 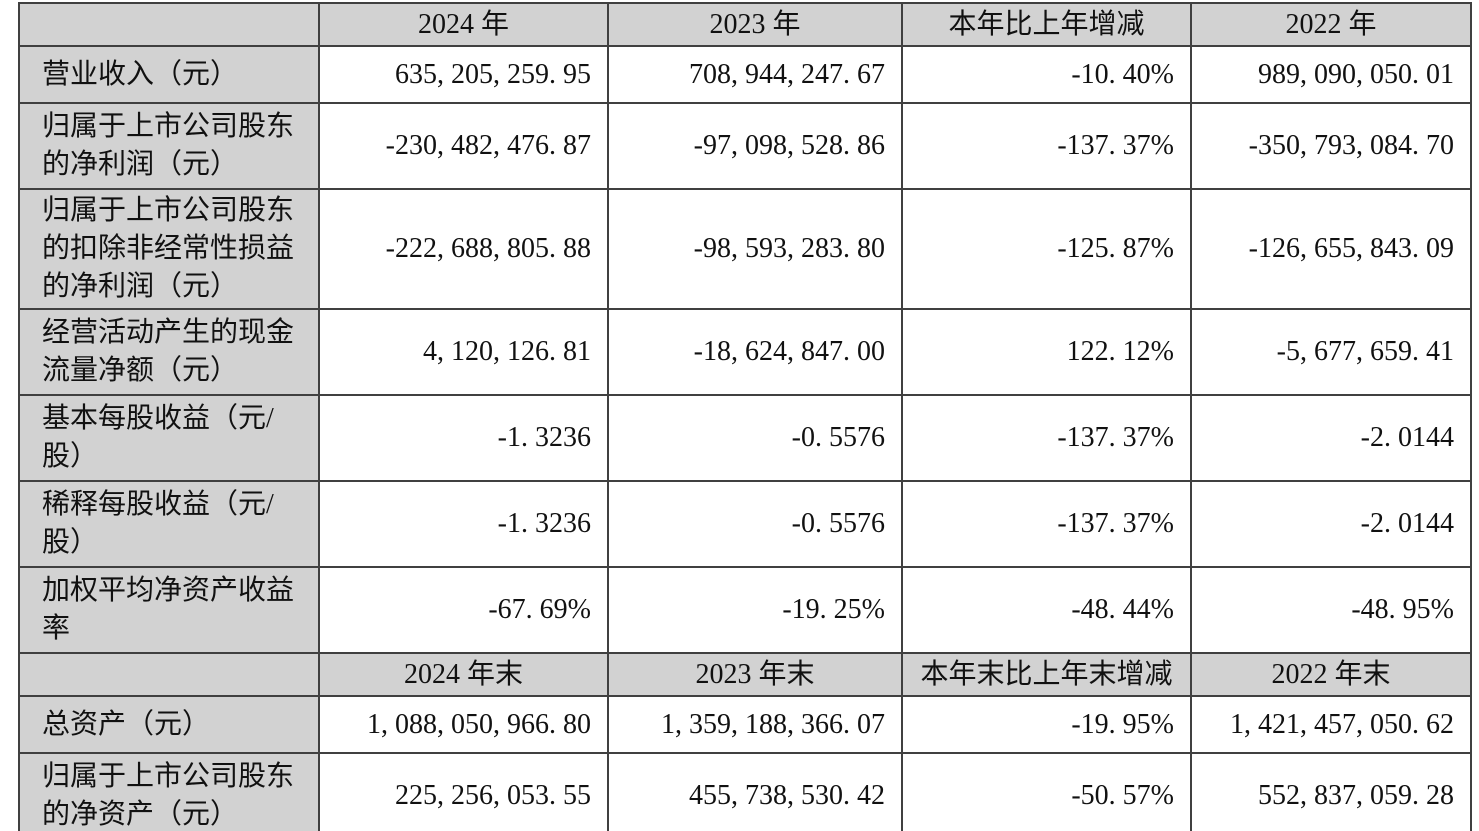 What do you see at coordinates (1331, 724) in the screenshot?
I see `value-cell: 1, 421, 457, 050. 62` at bounding box center [1331, 724].